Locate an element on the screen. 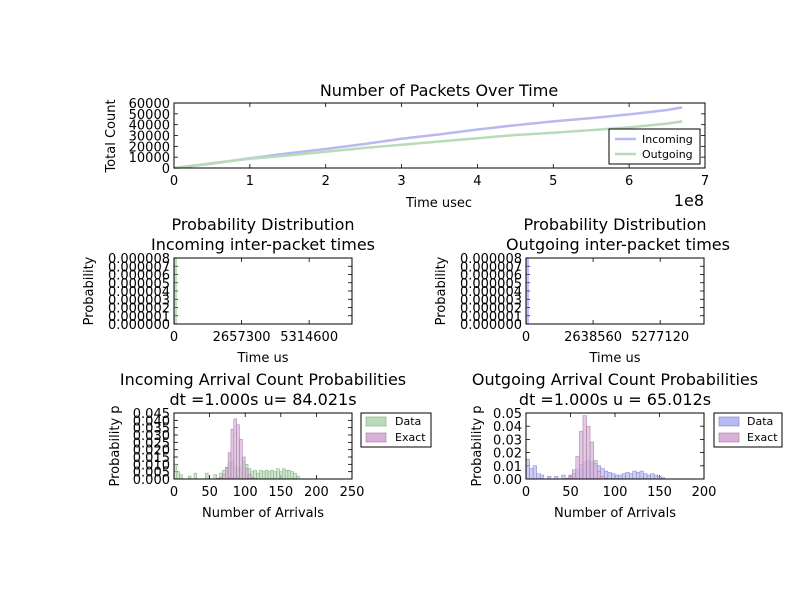  x-axis-label: Time us is located at coordinates (263, 358).